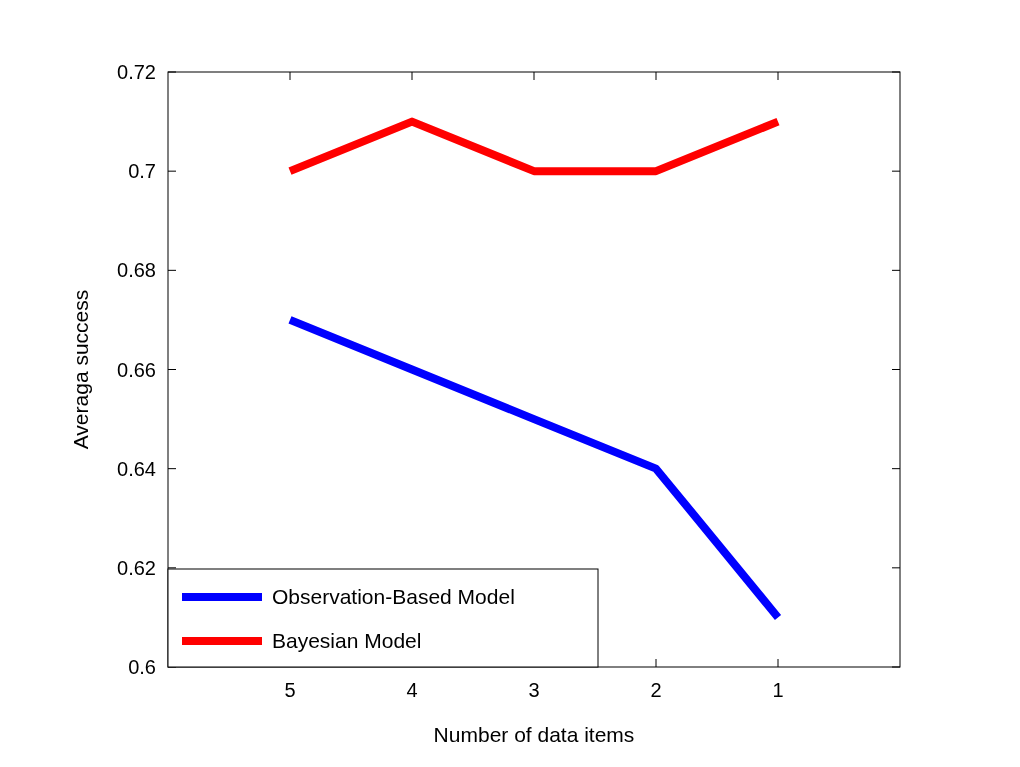  I want to click on x-tick-label: 4, so click(412, 690).